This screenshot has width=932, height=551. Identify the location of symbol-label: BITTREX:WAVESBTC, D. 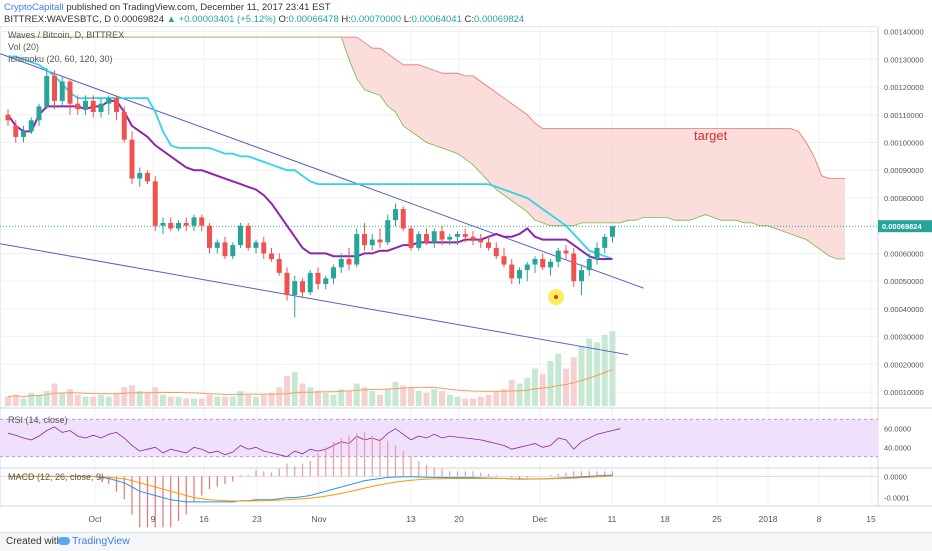
(58, 19).